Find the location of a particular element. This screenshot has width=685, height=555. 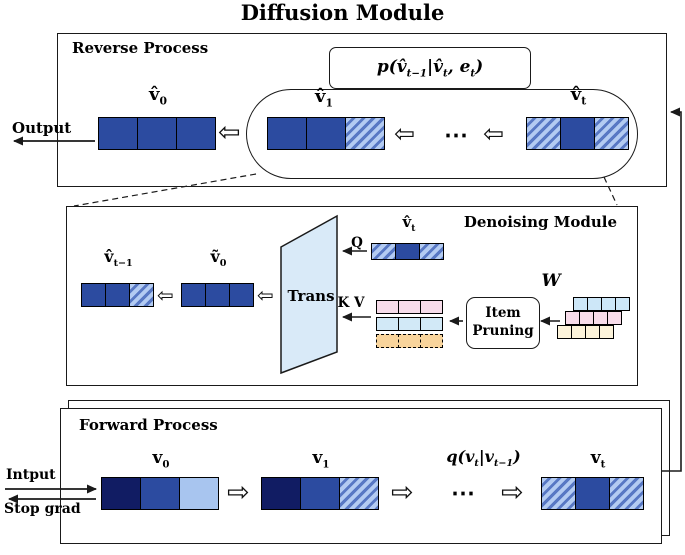

vt-hat-small-vector is located at coordinates (407, 251).